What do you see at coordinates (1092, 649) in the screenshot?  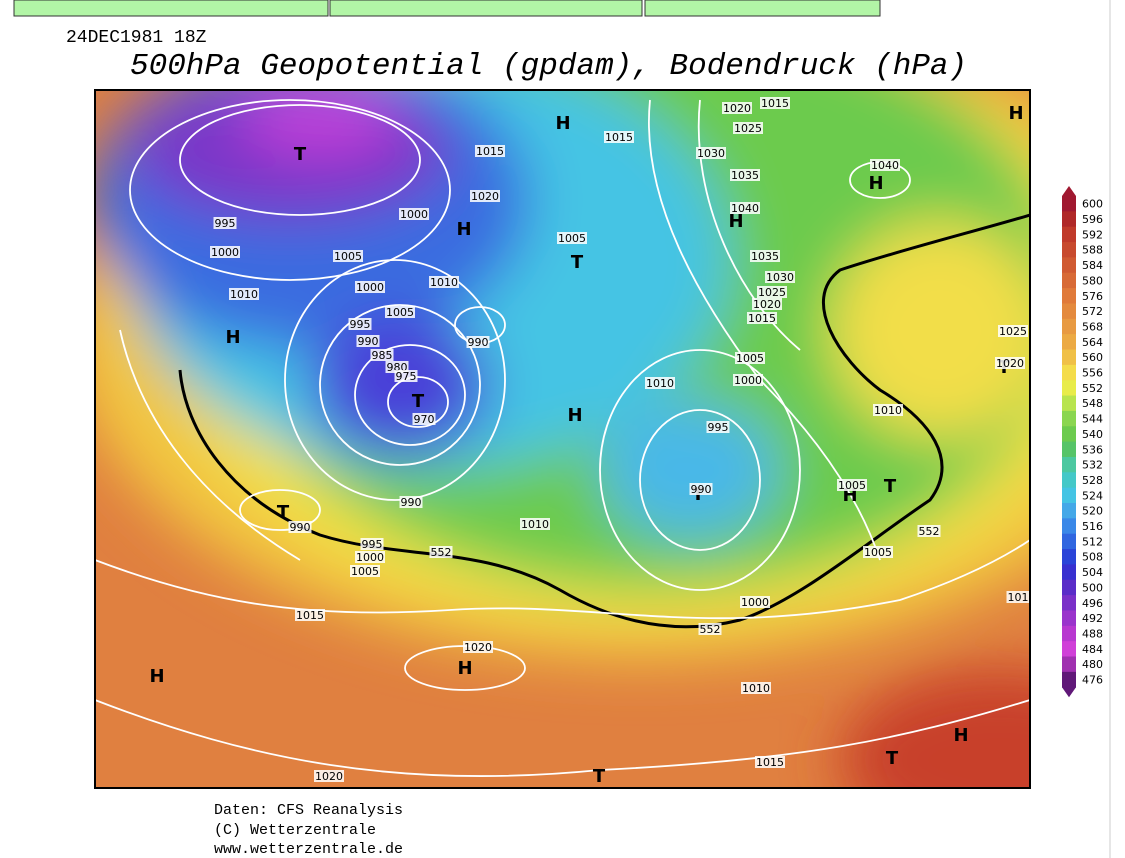 I see `colorbar-label: 484` at bounding box center [1092, 649].